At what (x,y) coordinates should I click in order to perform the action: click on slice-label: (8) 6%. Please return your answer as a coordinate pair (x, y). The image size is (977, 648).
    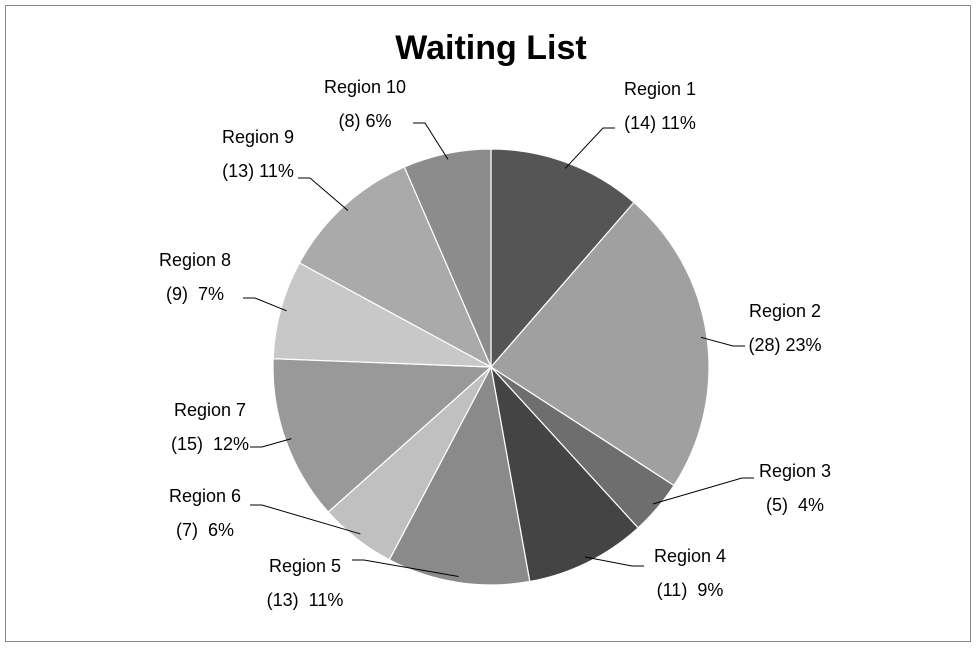
    Looking at the image, I should click on (364, 121).